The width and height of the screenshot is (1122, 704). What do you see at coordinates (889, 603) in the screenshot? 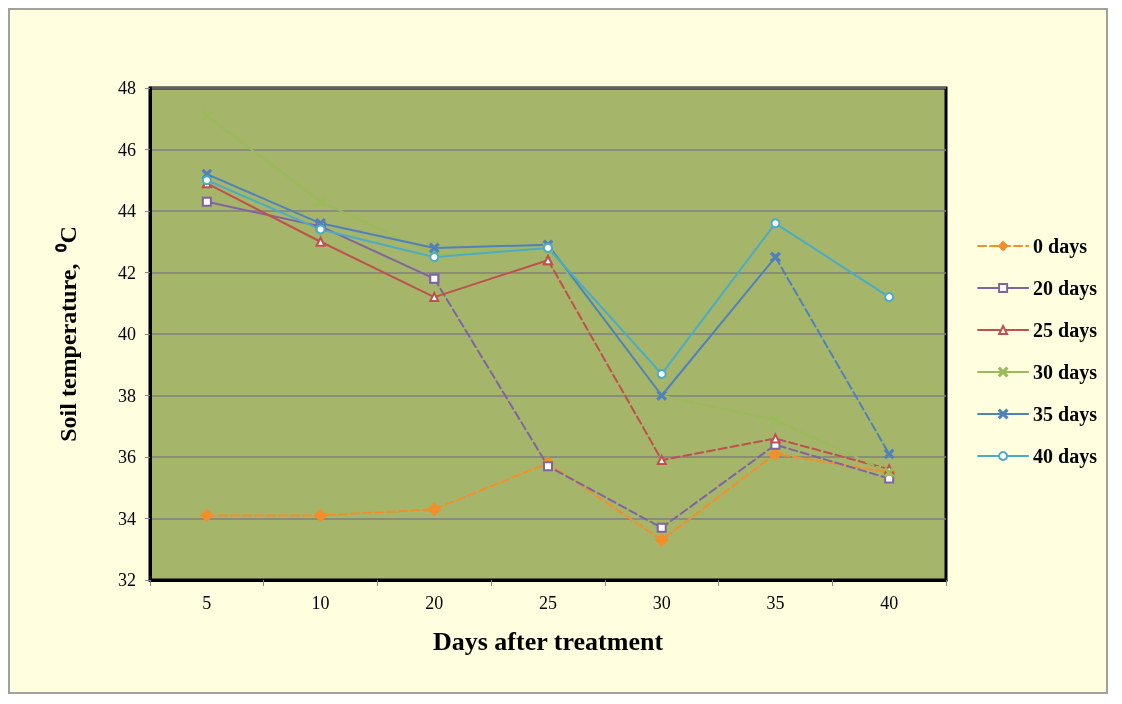
I see `x-tick-label: 40` at bounding box center [889, 603].